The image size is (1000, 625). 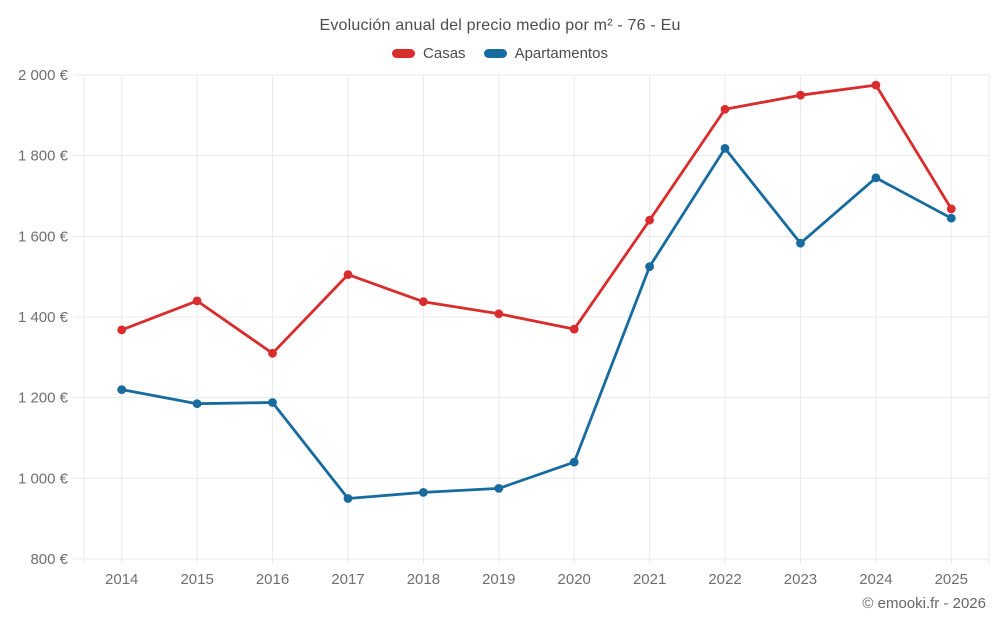 I want to click on point-apartamentos-2021, so click(x=649, y=266).